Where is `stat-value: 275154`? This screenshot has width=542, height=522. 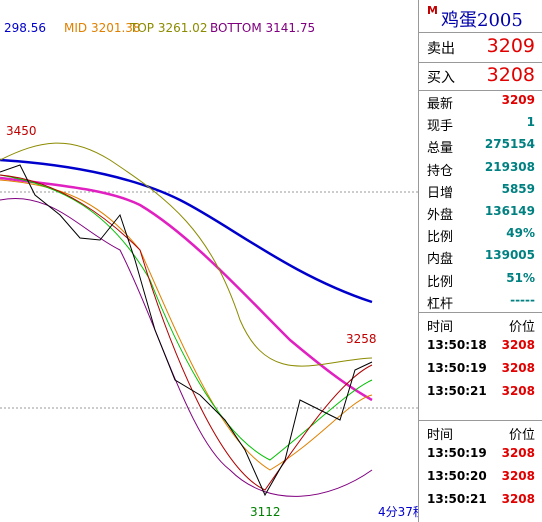
stat-value: 275154 is located at coordinates (509, 144).